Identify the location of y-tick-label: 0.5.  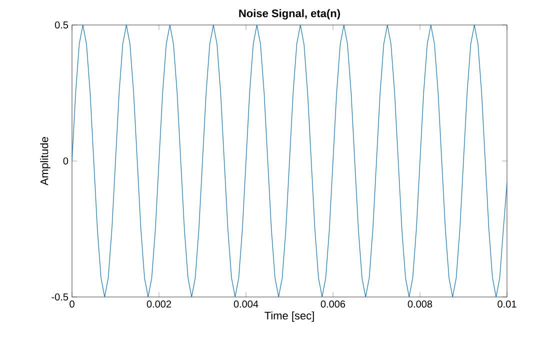
(61, 25).